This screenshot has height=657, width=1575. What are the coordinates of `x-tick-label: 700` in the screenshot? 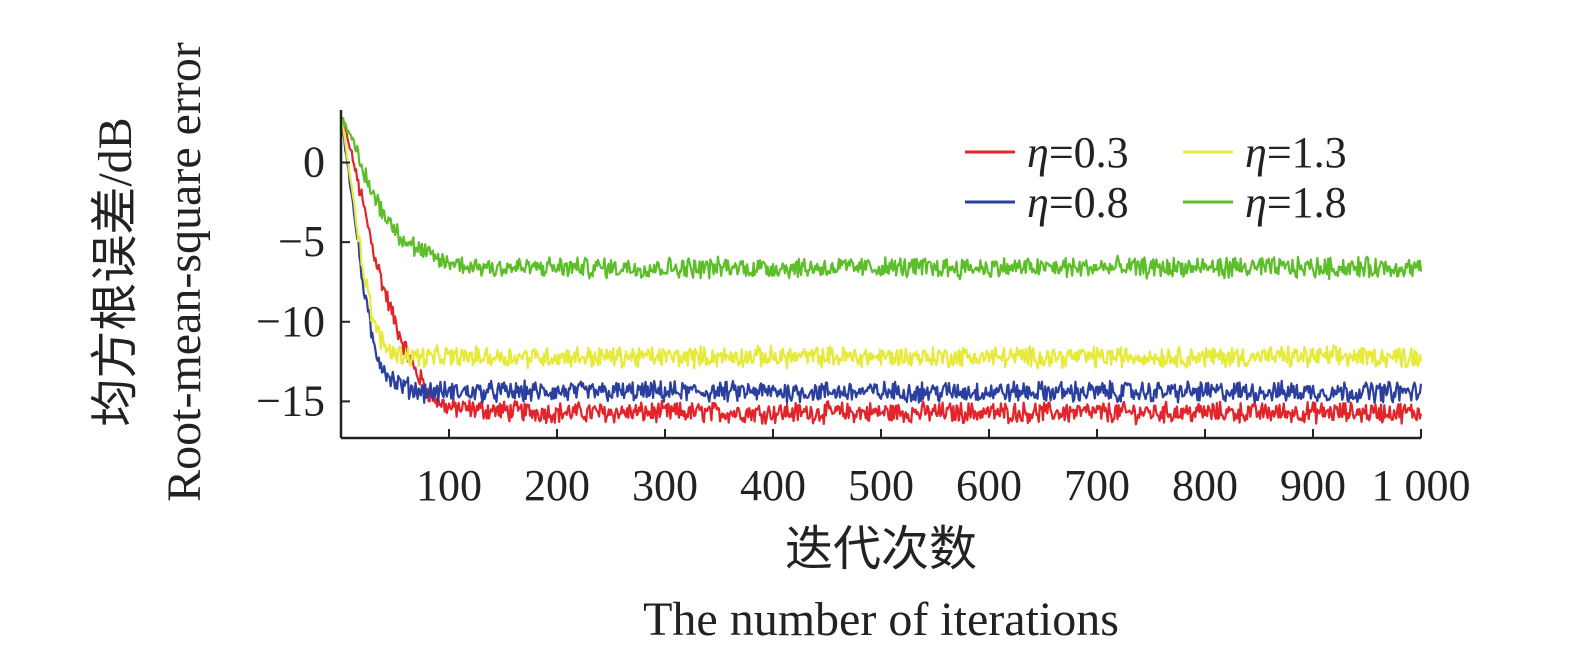 It's located at (1097, 485).